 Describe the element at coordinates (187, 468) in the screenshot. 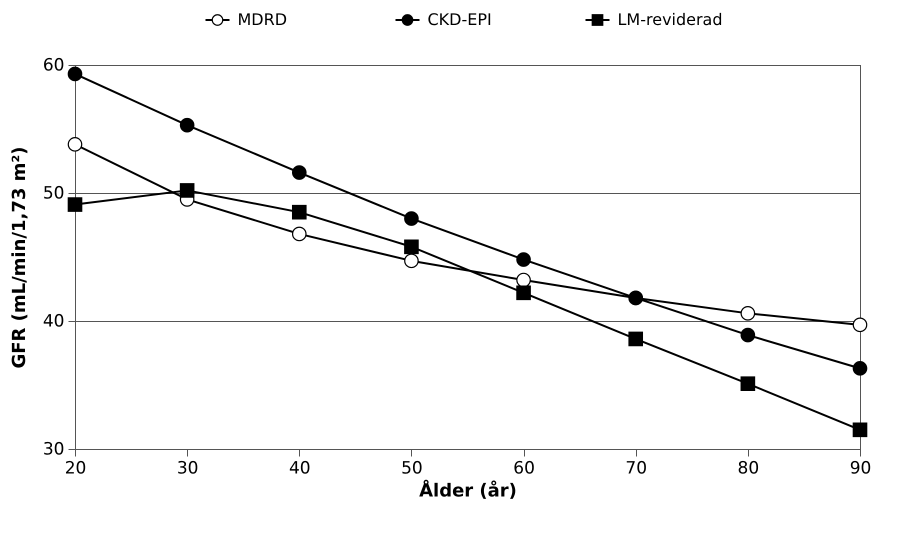

I see `x-tick-label: 30` at that location.